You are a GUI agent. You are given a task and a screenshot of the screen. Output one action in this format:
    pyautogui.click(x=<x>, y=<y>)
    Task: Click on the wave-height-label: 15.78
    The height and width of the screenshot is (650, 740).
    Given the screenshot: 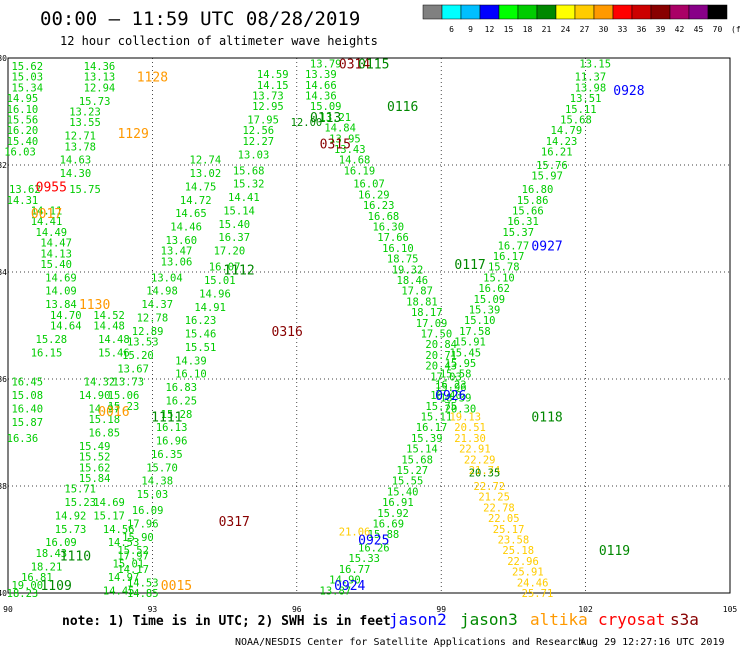 What is the action you would take?
    pyautogui.click(x=504, y=268)
    